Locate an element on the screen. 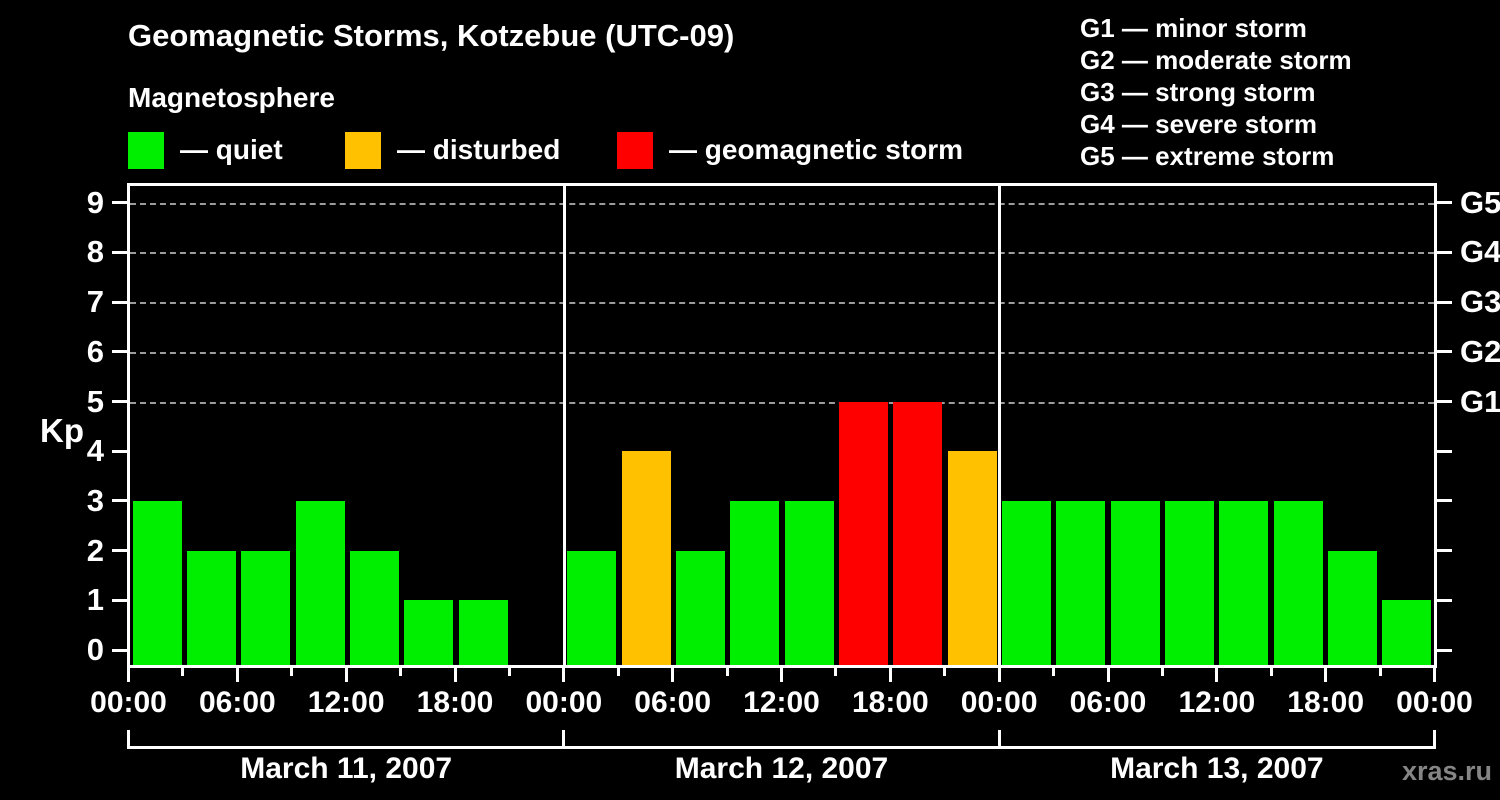  y-axis-tick-label: 1 is located at coordinates (95, 600).